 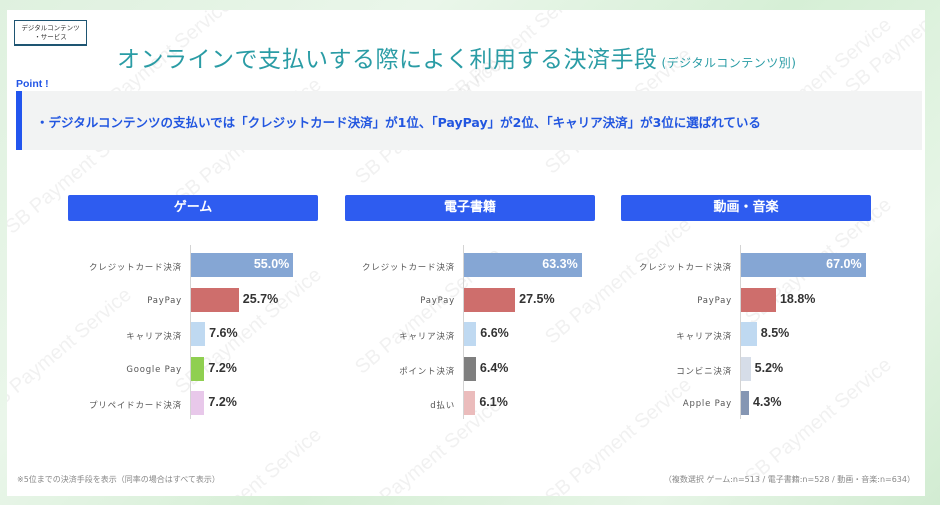 What do you see at coordinates (154, 369) in the screenshot?
I see `bar-category-label: Google Pay` at bounding box center [154, 369].